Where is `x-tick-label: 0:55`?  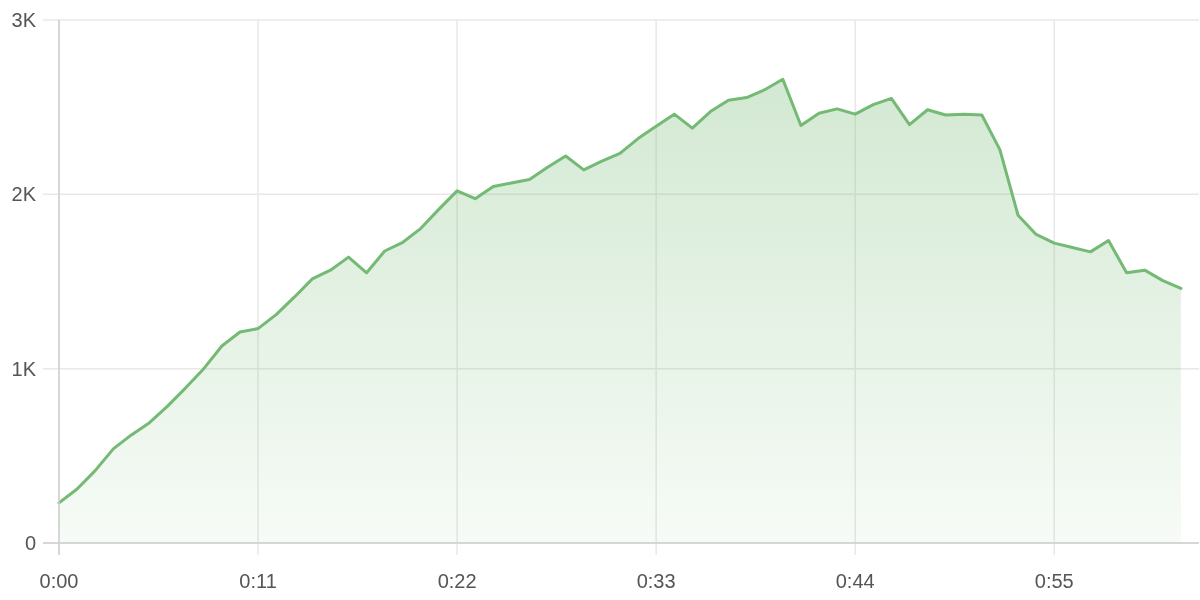
x-tick-label: 0:55 is located at coordinates (1054, 581).